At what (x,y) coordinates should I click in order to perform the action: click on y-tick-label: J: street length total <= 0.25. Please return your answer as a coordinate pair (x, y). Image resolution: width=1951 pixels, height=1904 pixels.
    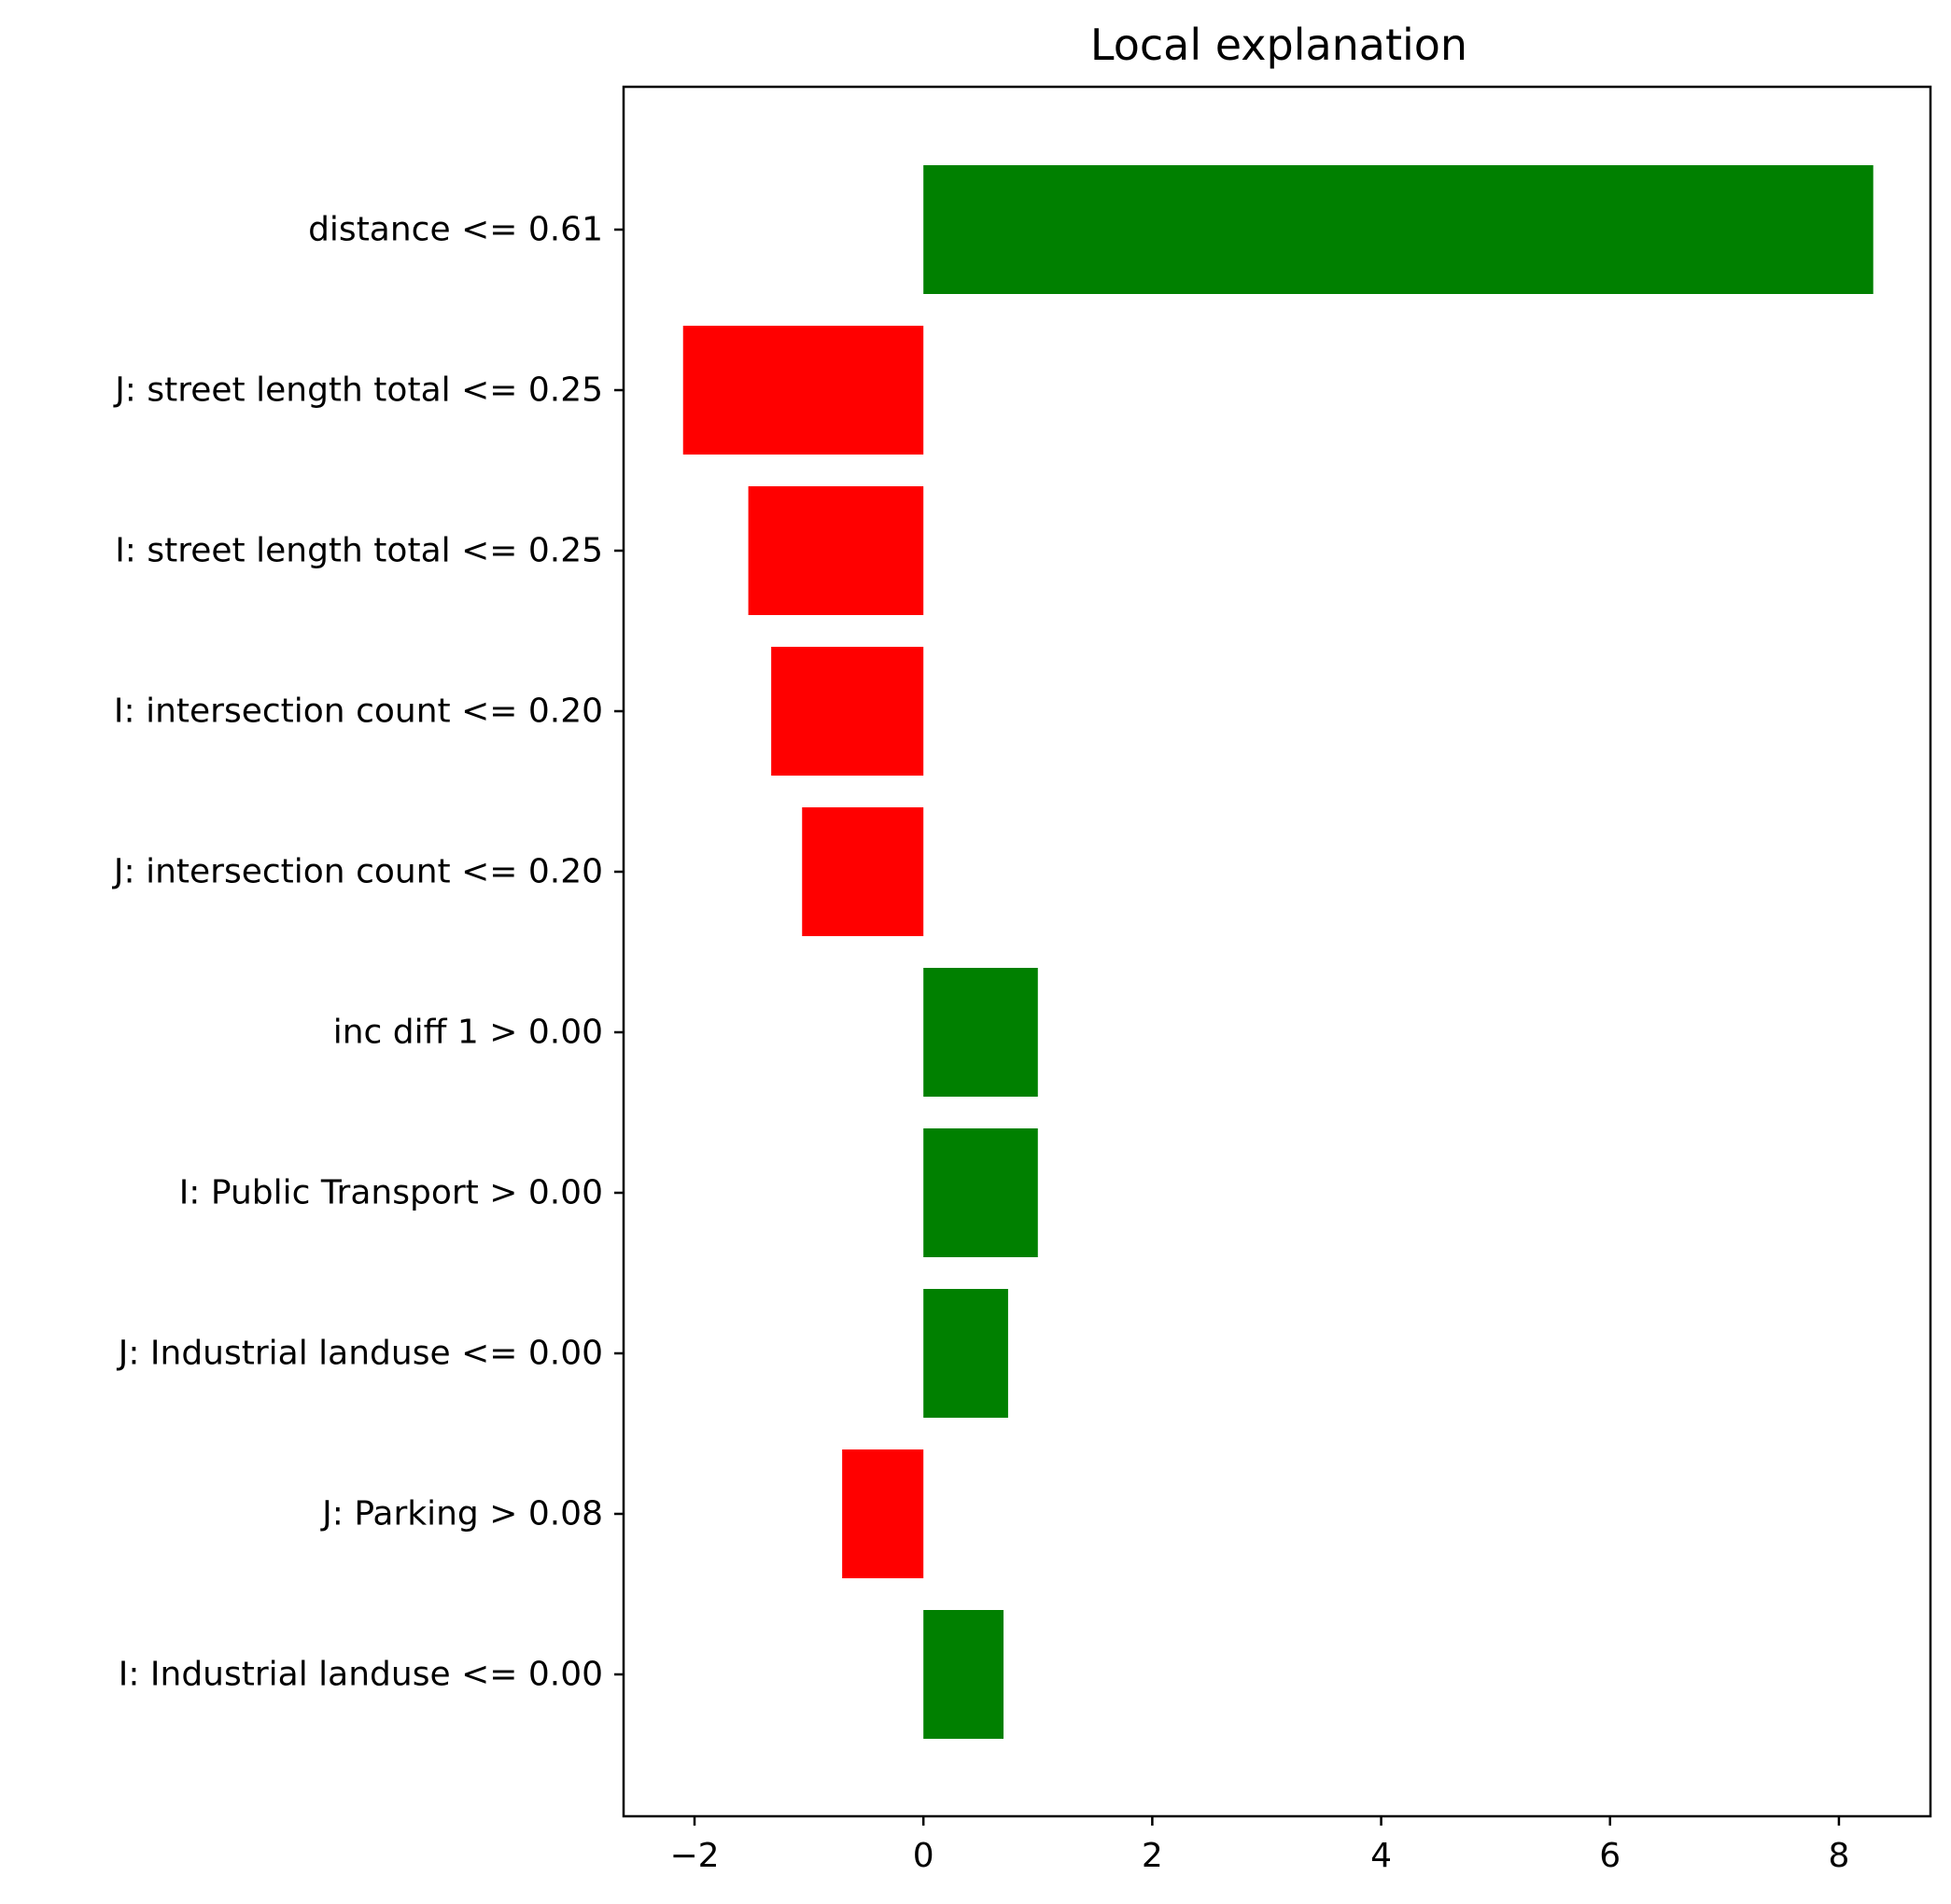
    Looking at the image, I should click on (358, 390).